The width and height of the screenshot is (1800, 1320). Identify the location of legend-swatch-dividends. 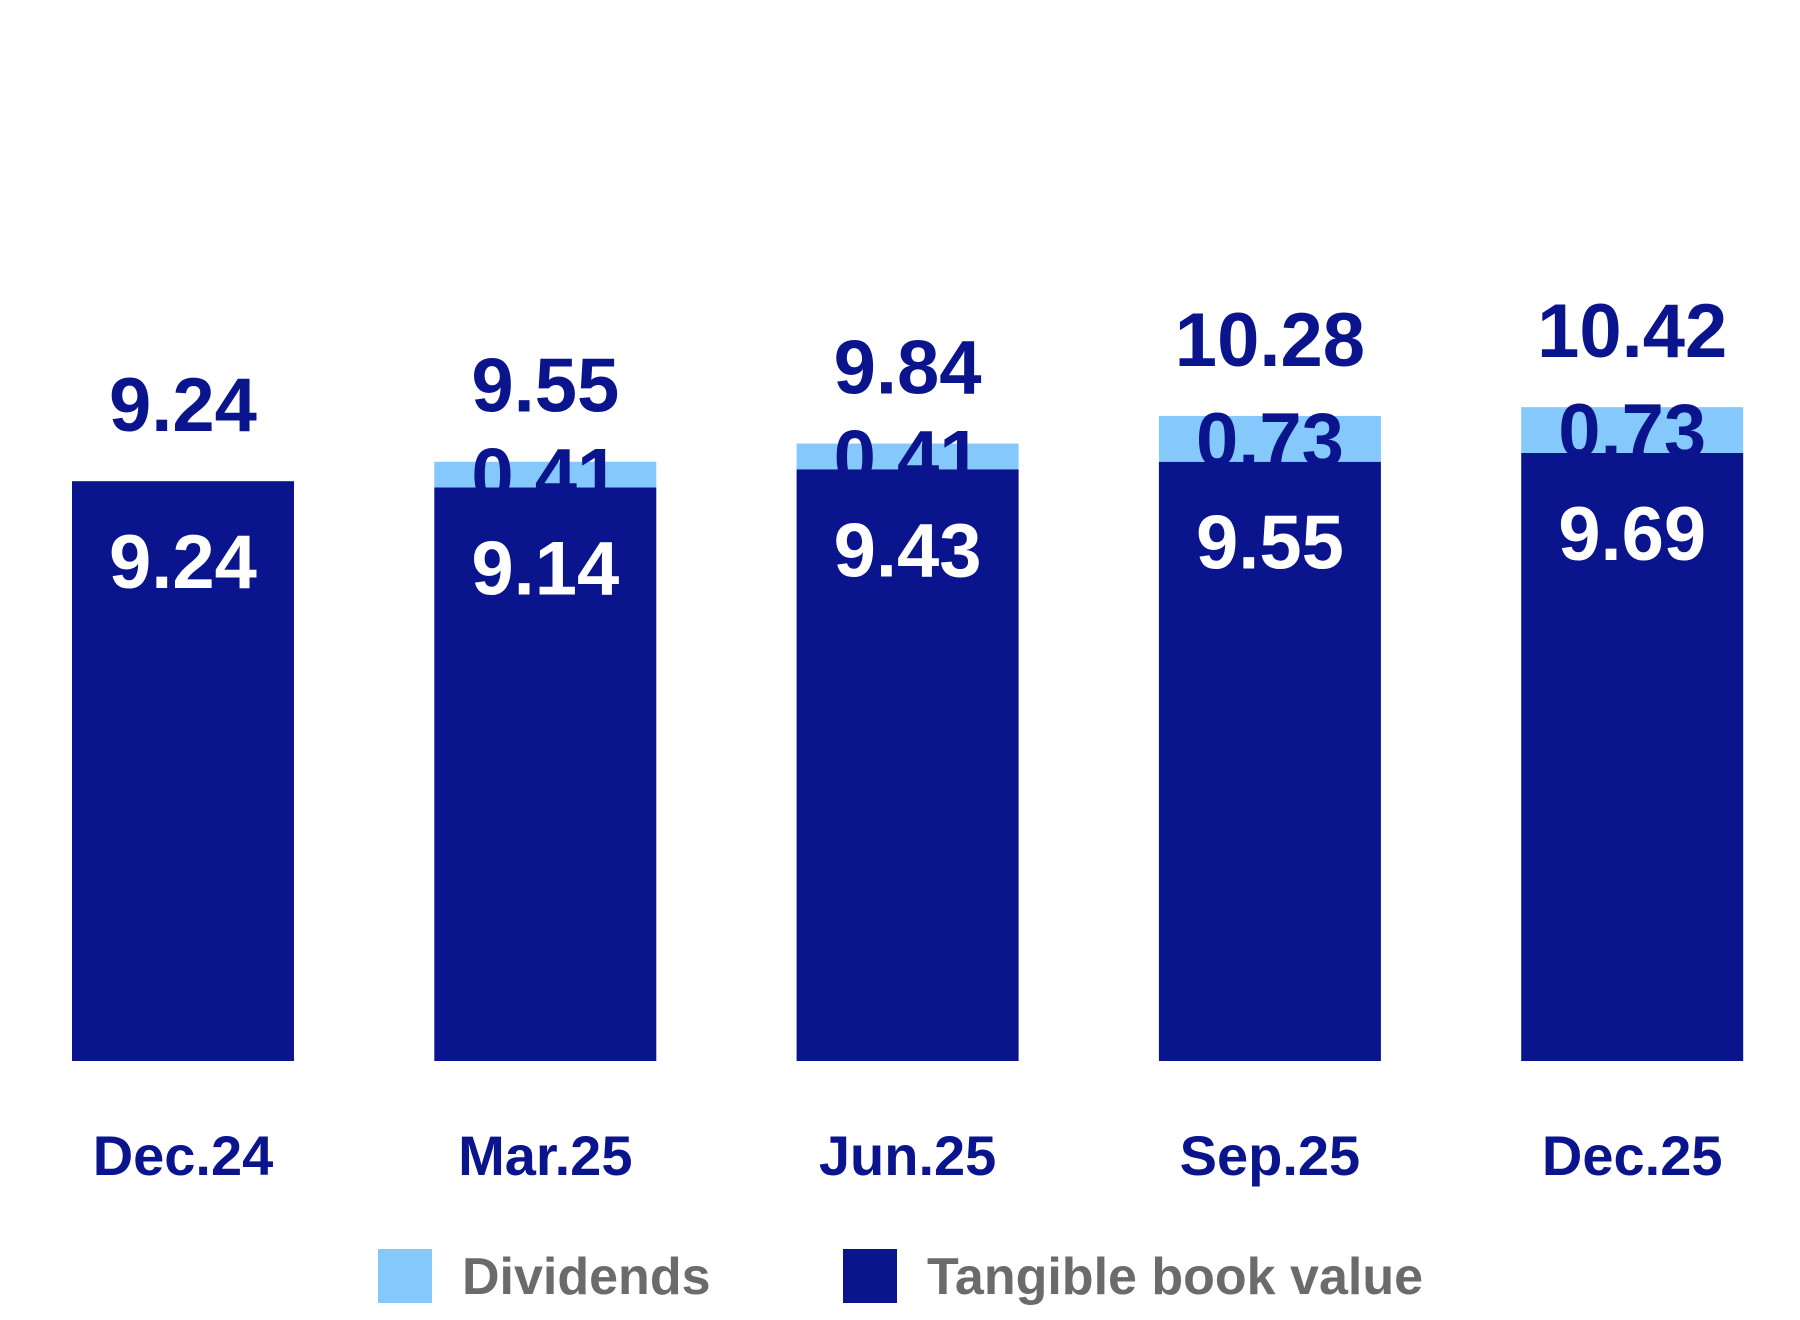
(405, 1276).